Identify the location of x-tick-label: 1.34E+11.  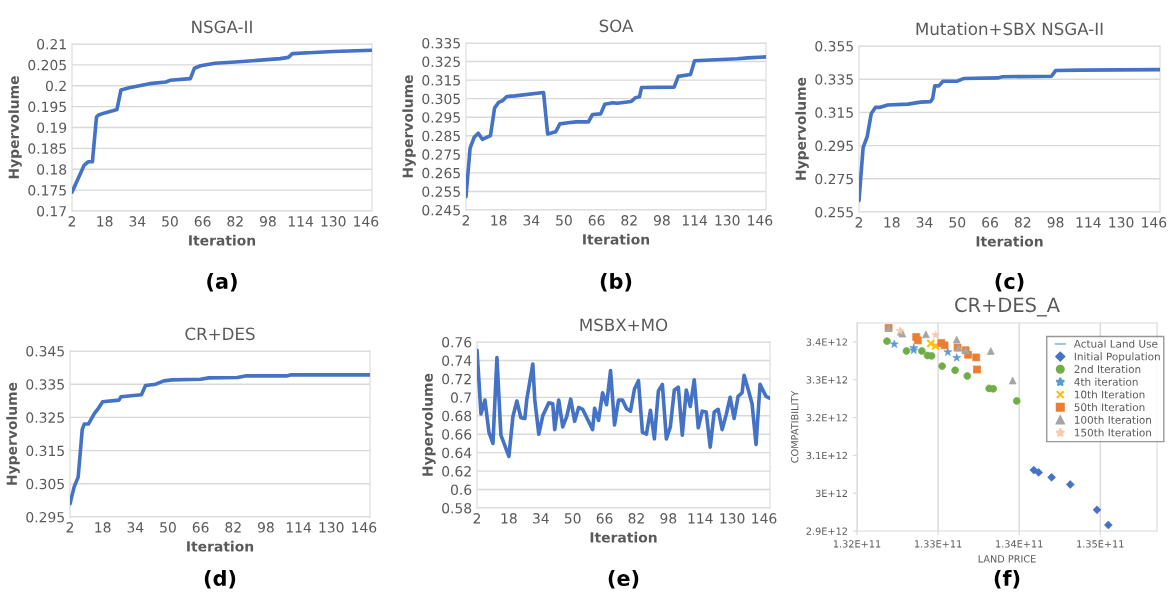
(1019, 544).